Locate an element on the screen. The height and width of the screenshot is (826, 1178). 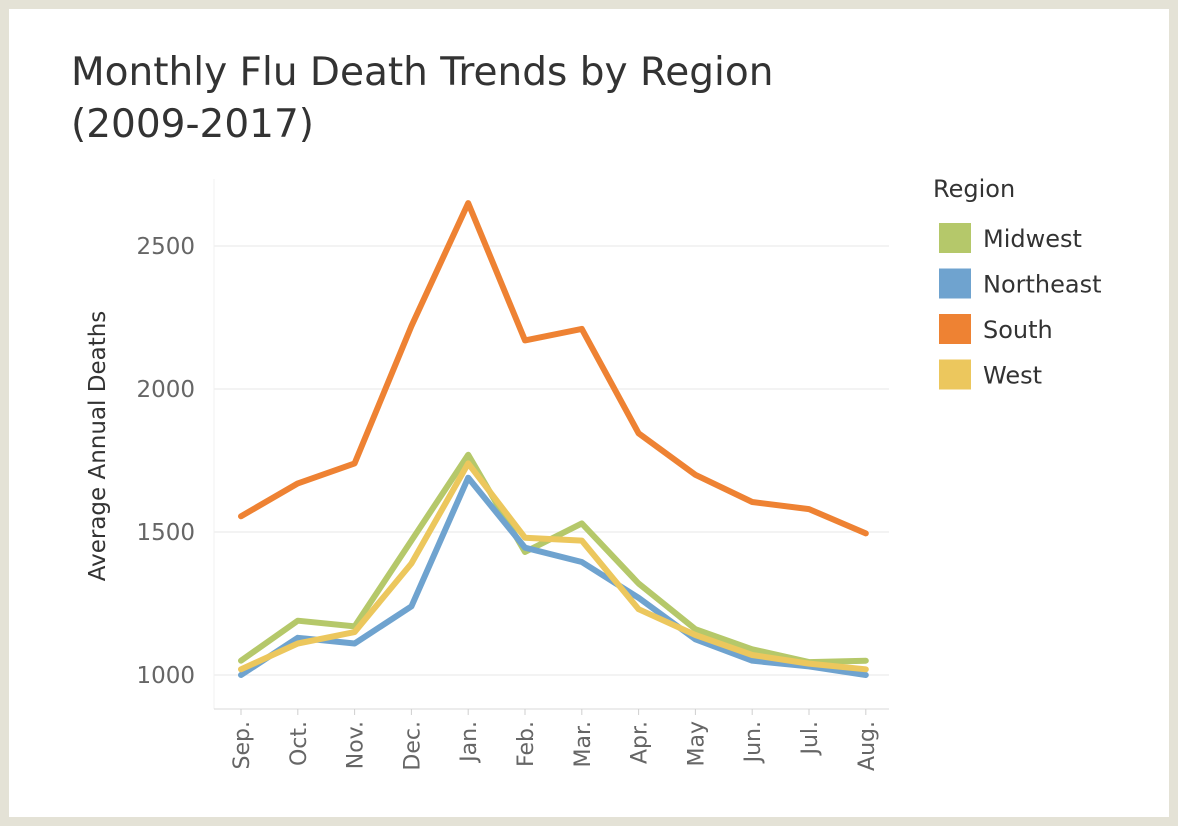
x-tick-label: Dec. is located at coordinates (412, 746).